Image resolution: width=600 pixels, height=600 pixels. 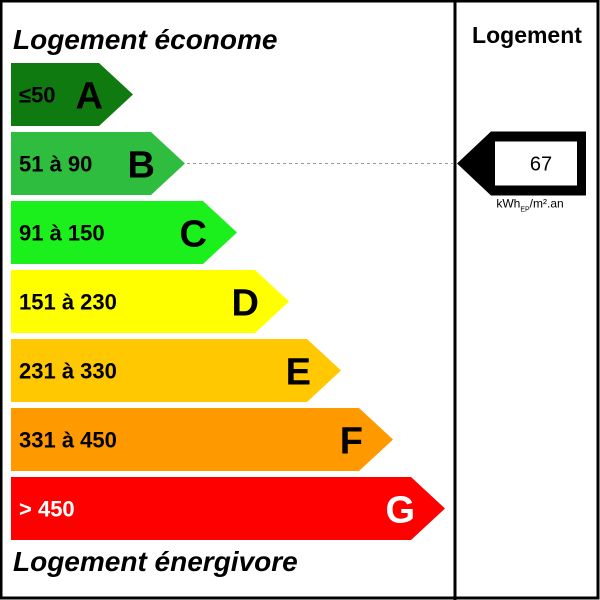 I want to click on class-letter: E, so click(x=298, y=373).